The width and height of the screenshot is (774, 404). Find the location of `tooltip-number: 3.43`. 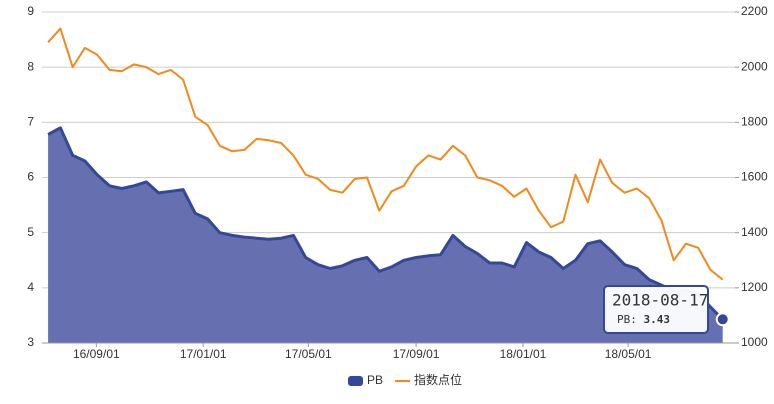

tooltip-number: 3.43 is located at coordinates (657, 319).